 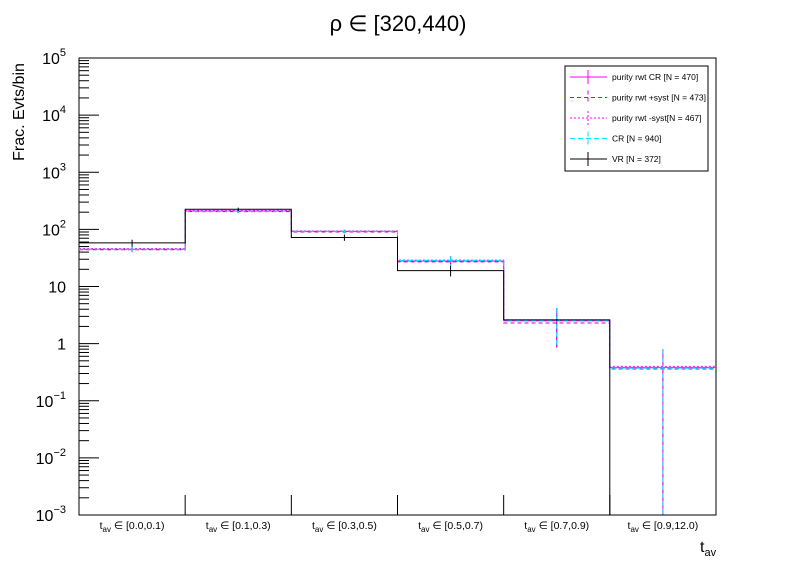 I want to click on y-tick-label-exp: −1, so click(x=59, y=396).